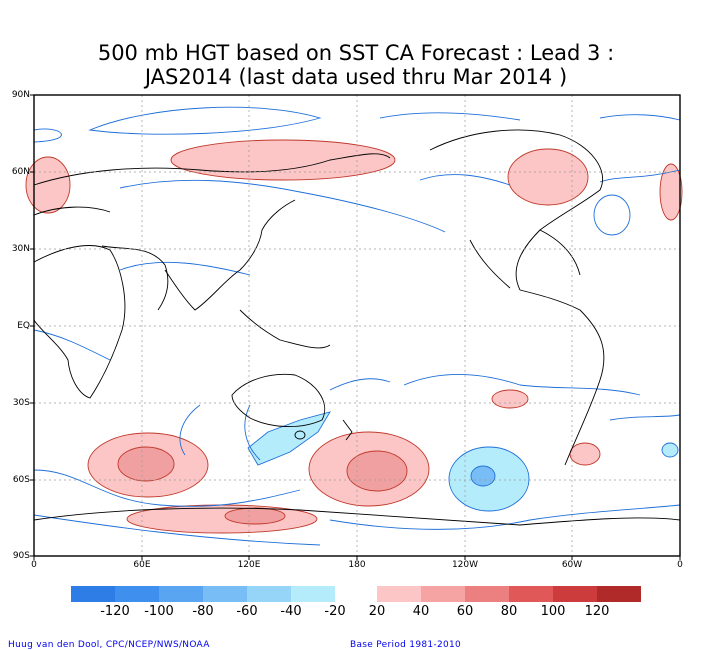 The height and width of the screenshot is (650, 712). Describe the element at coordinates (553, 611) in the screenshot. I see `colorbar-label-positive: 100` at that location.